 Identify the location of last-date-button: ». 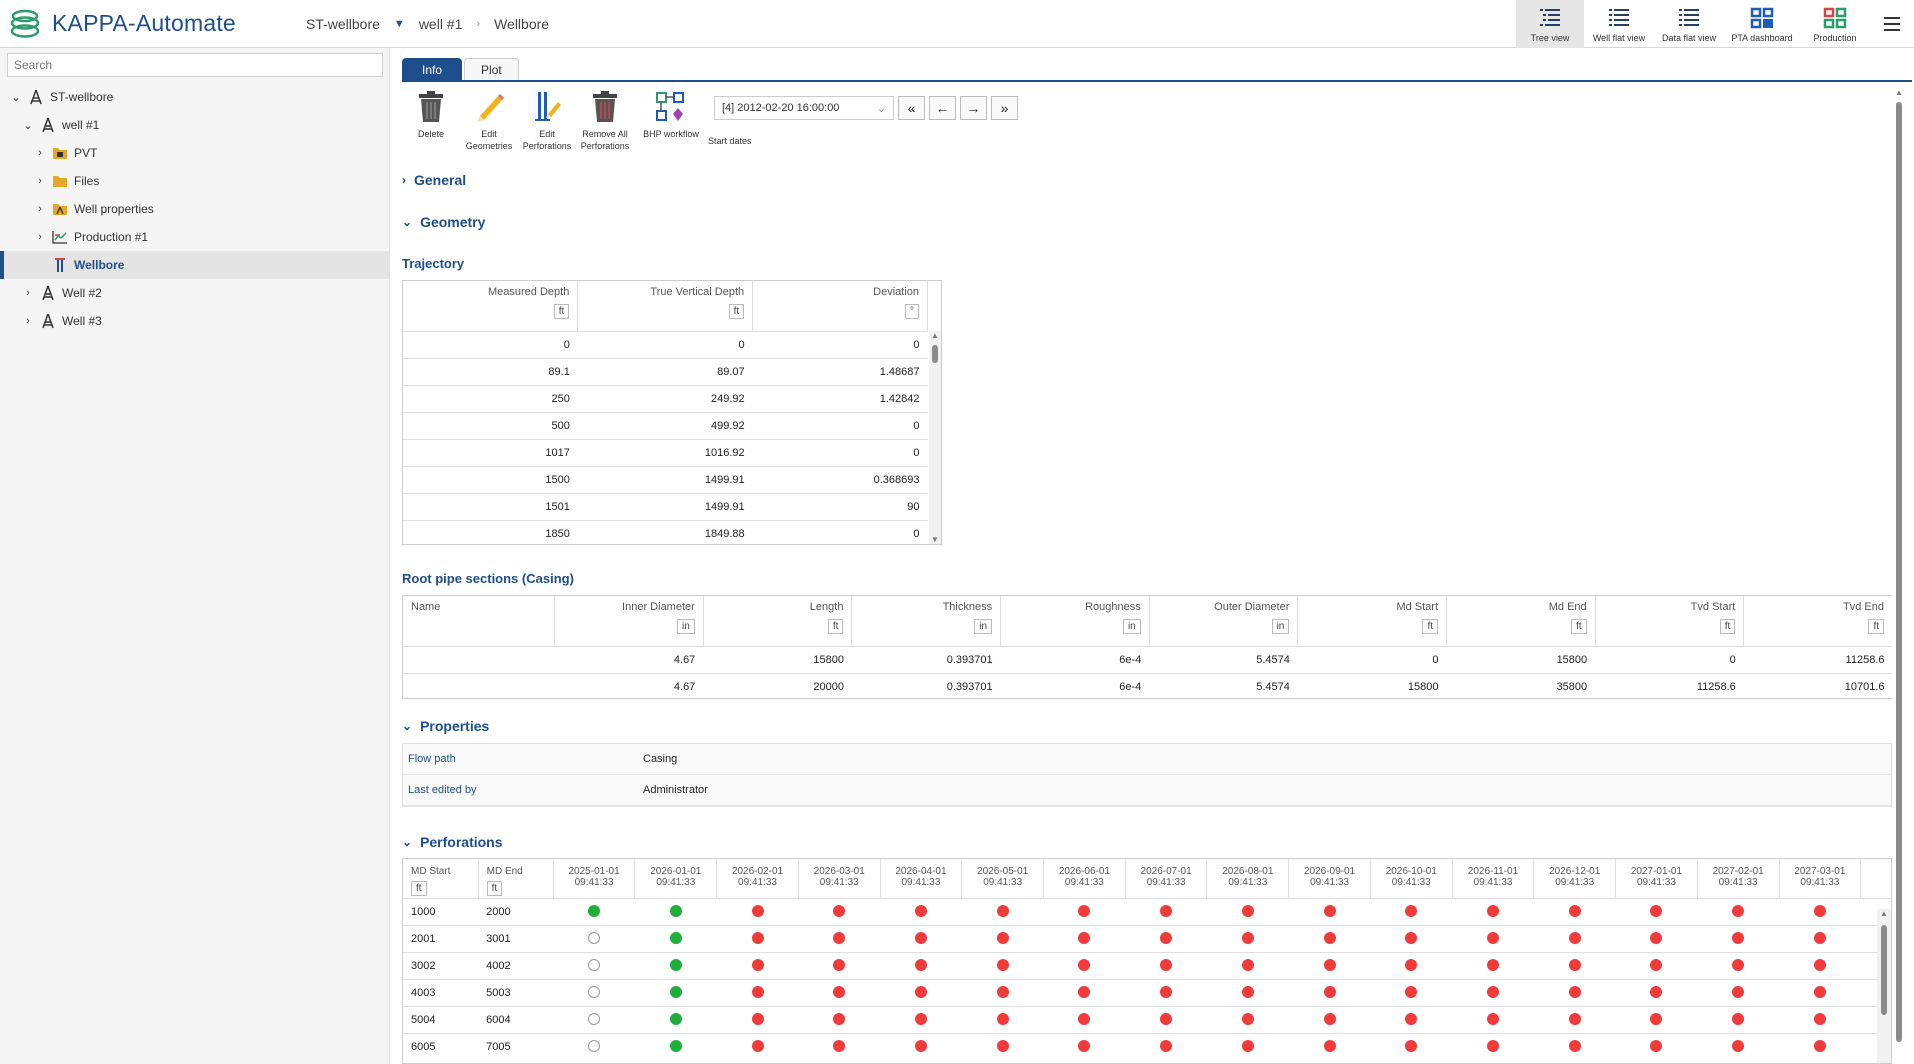
(1004, 108).